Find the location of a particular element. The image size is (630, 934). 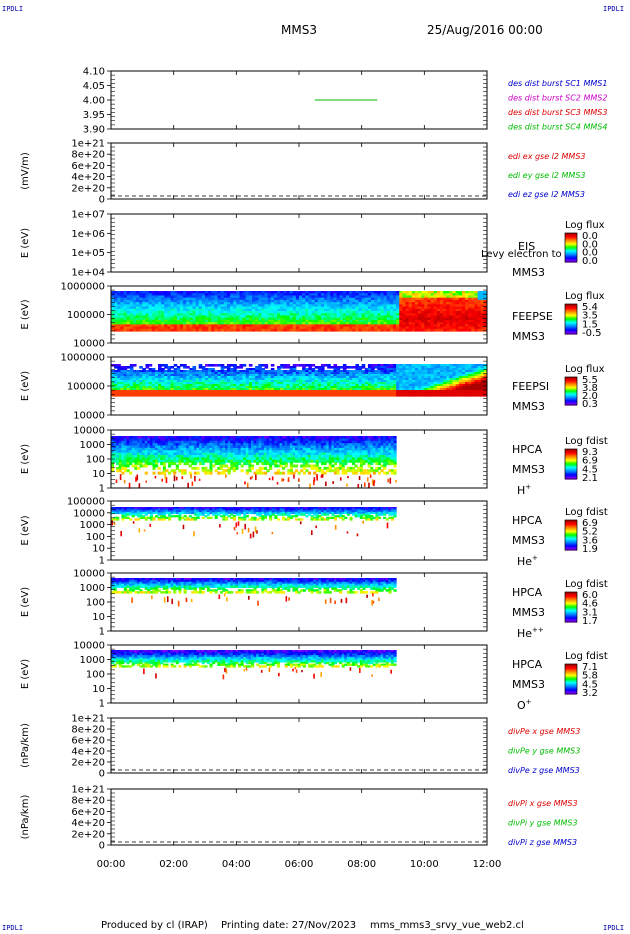

y-tick-label: 4e+20 is located at coordinates (88, 177).